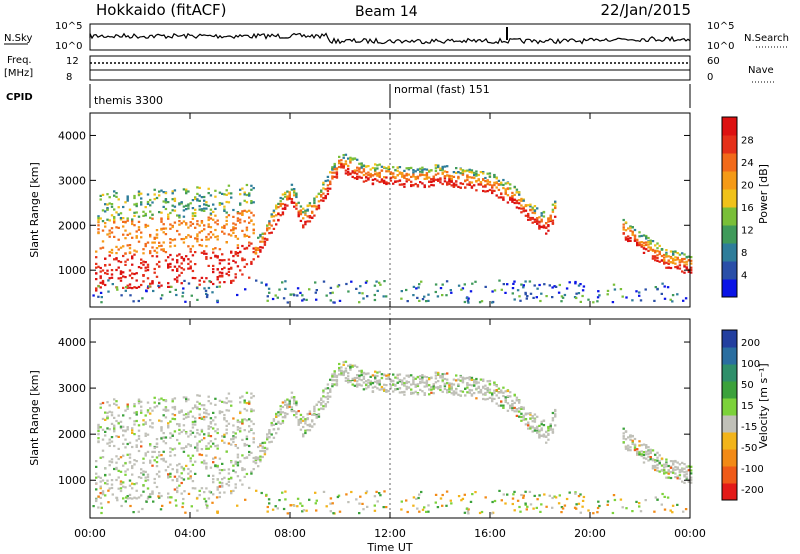 The width and height of the screenshot is (800, 554). I want to click on ytick-label: 4000, so click(72, 135).